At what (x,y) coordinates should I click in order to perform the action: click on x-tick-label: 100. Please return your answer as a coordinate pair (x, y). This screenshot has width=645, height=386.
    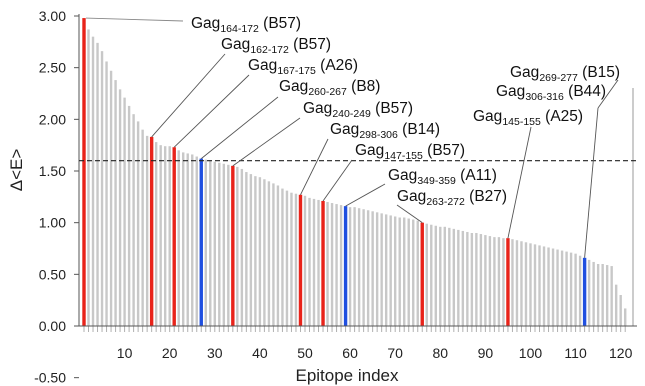
    Looking at the image, I should click on (531, 353).